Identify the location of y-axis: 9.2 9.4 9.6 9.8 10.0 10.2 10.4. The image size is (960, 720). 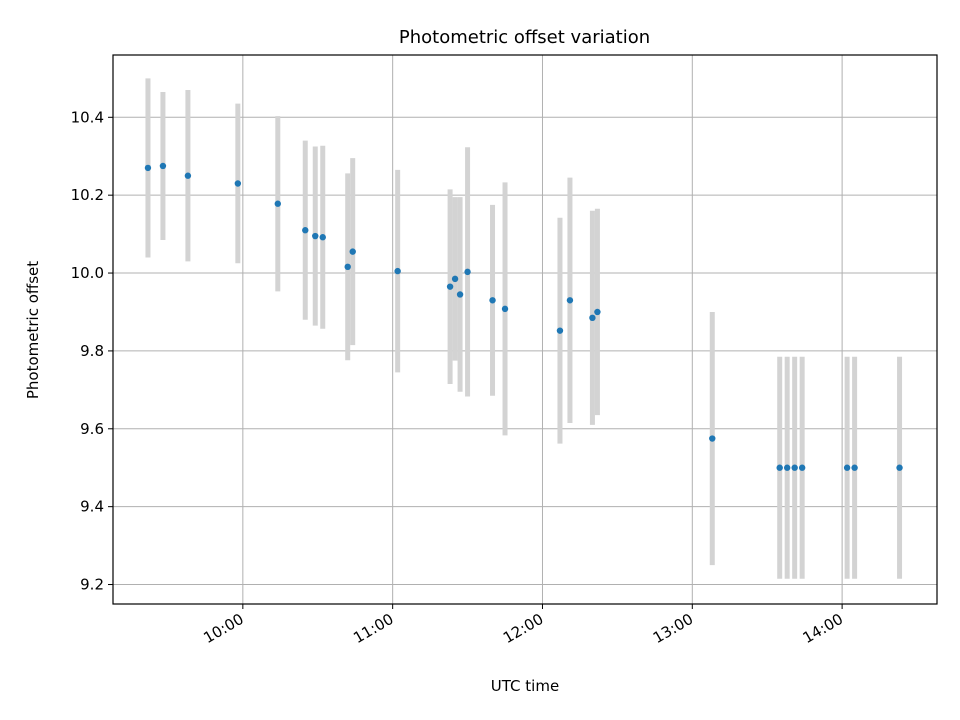
(92, 351).